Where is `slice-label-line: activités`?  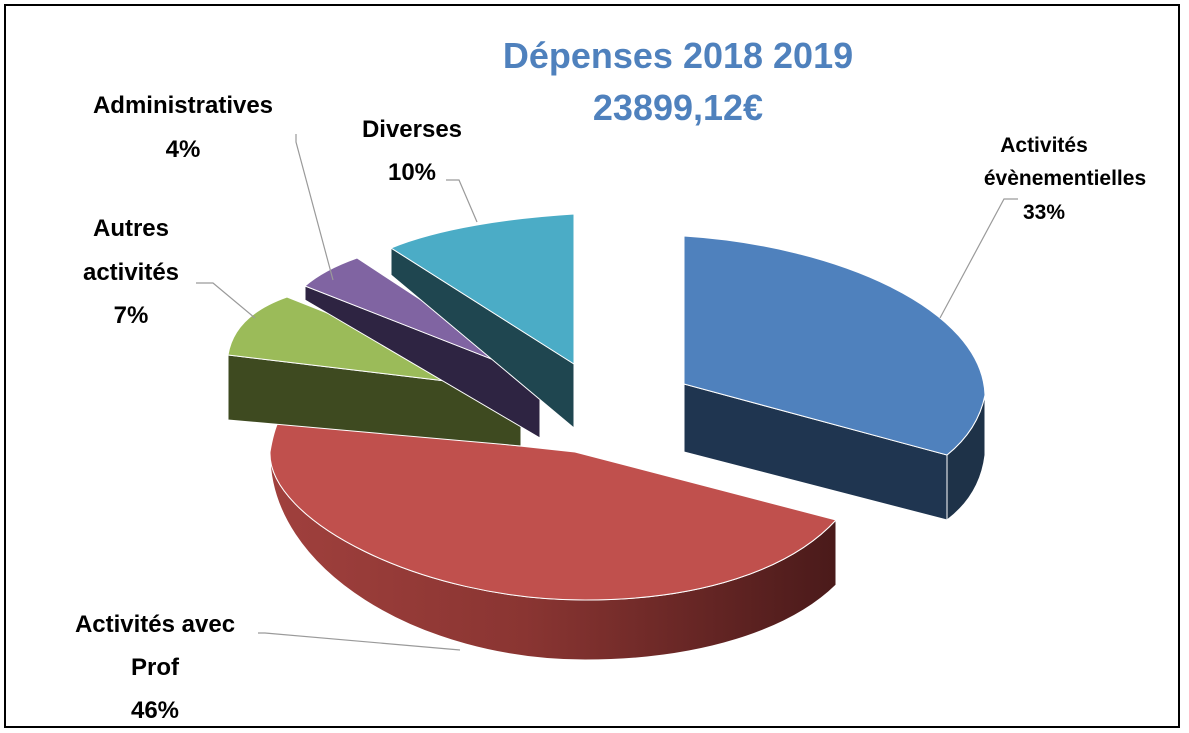
slice-label-line: activités is located at coordinates (131, 272).